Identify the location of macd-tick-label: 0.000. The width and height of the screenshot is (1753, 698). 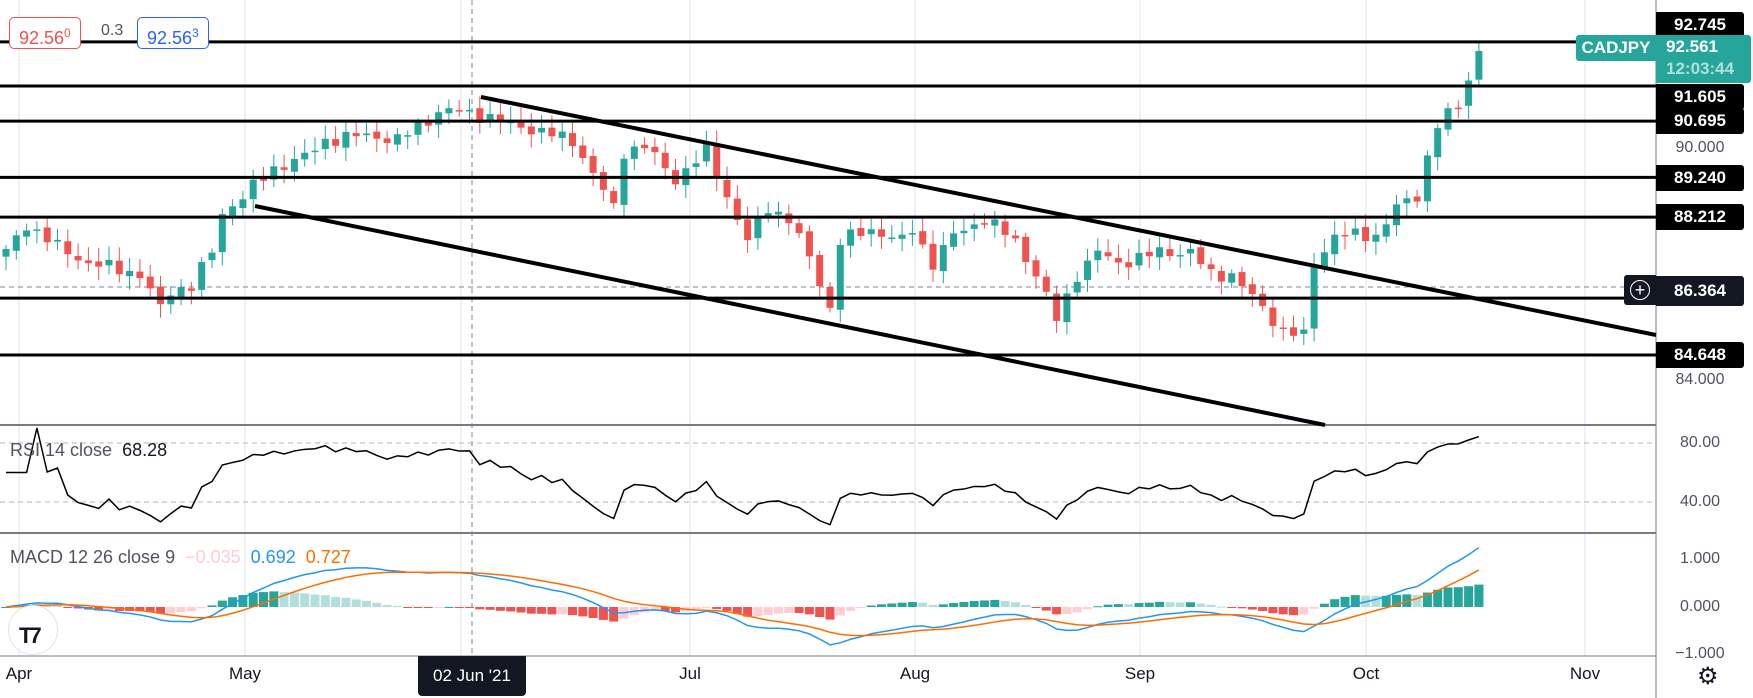
(1700, 606).